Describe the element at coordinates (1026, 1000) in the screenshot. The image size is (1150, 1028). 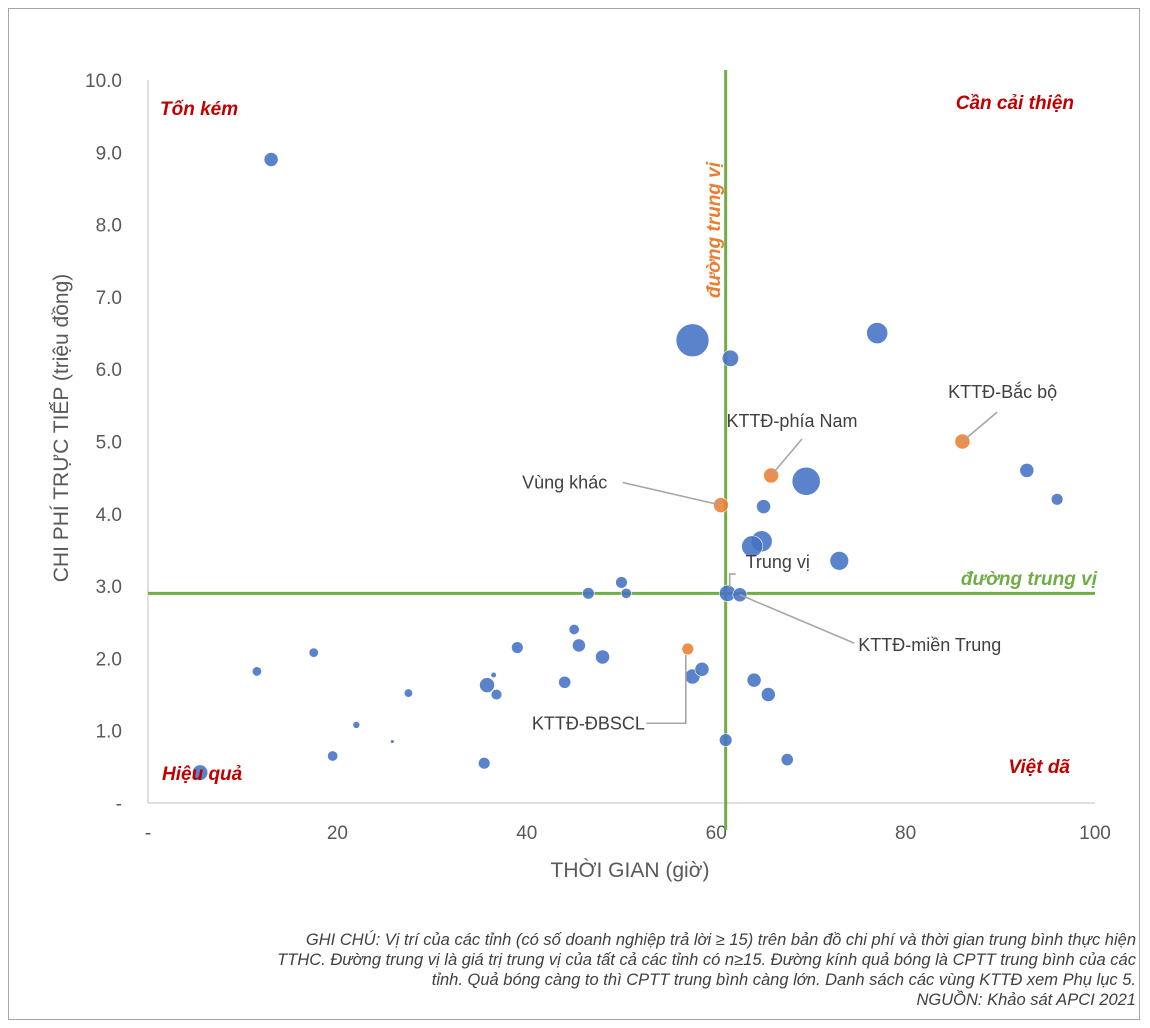
I see `footnote-line-4: NGUỒN: Khảo sát APCI 2021` at that location.